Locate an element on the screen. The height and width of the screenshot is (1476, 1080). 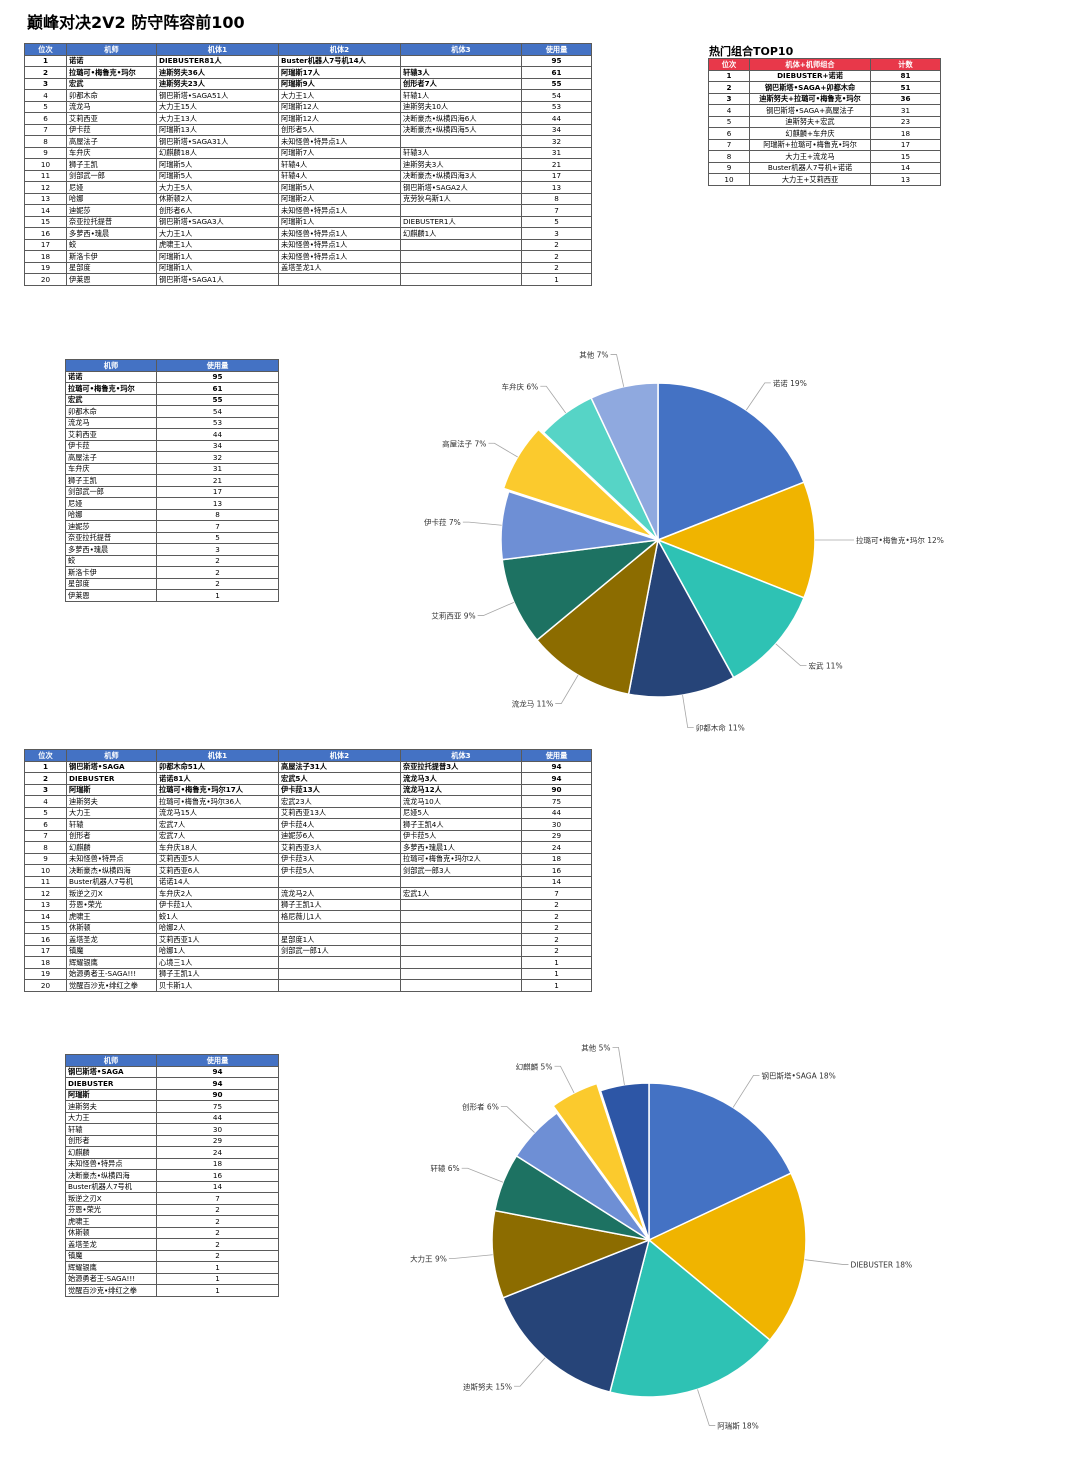
rank-cell: 7 is located at coordinates (45, 835).